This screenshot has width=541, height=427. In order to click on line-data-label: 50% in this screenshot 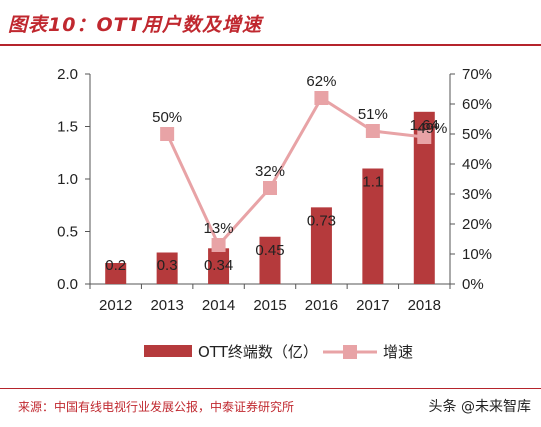, I will do `click(167, 117)`.